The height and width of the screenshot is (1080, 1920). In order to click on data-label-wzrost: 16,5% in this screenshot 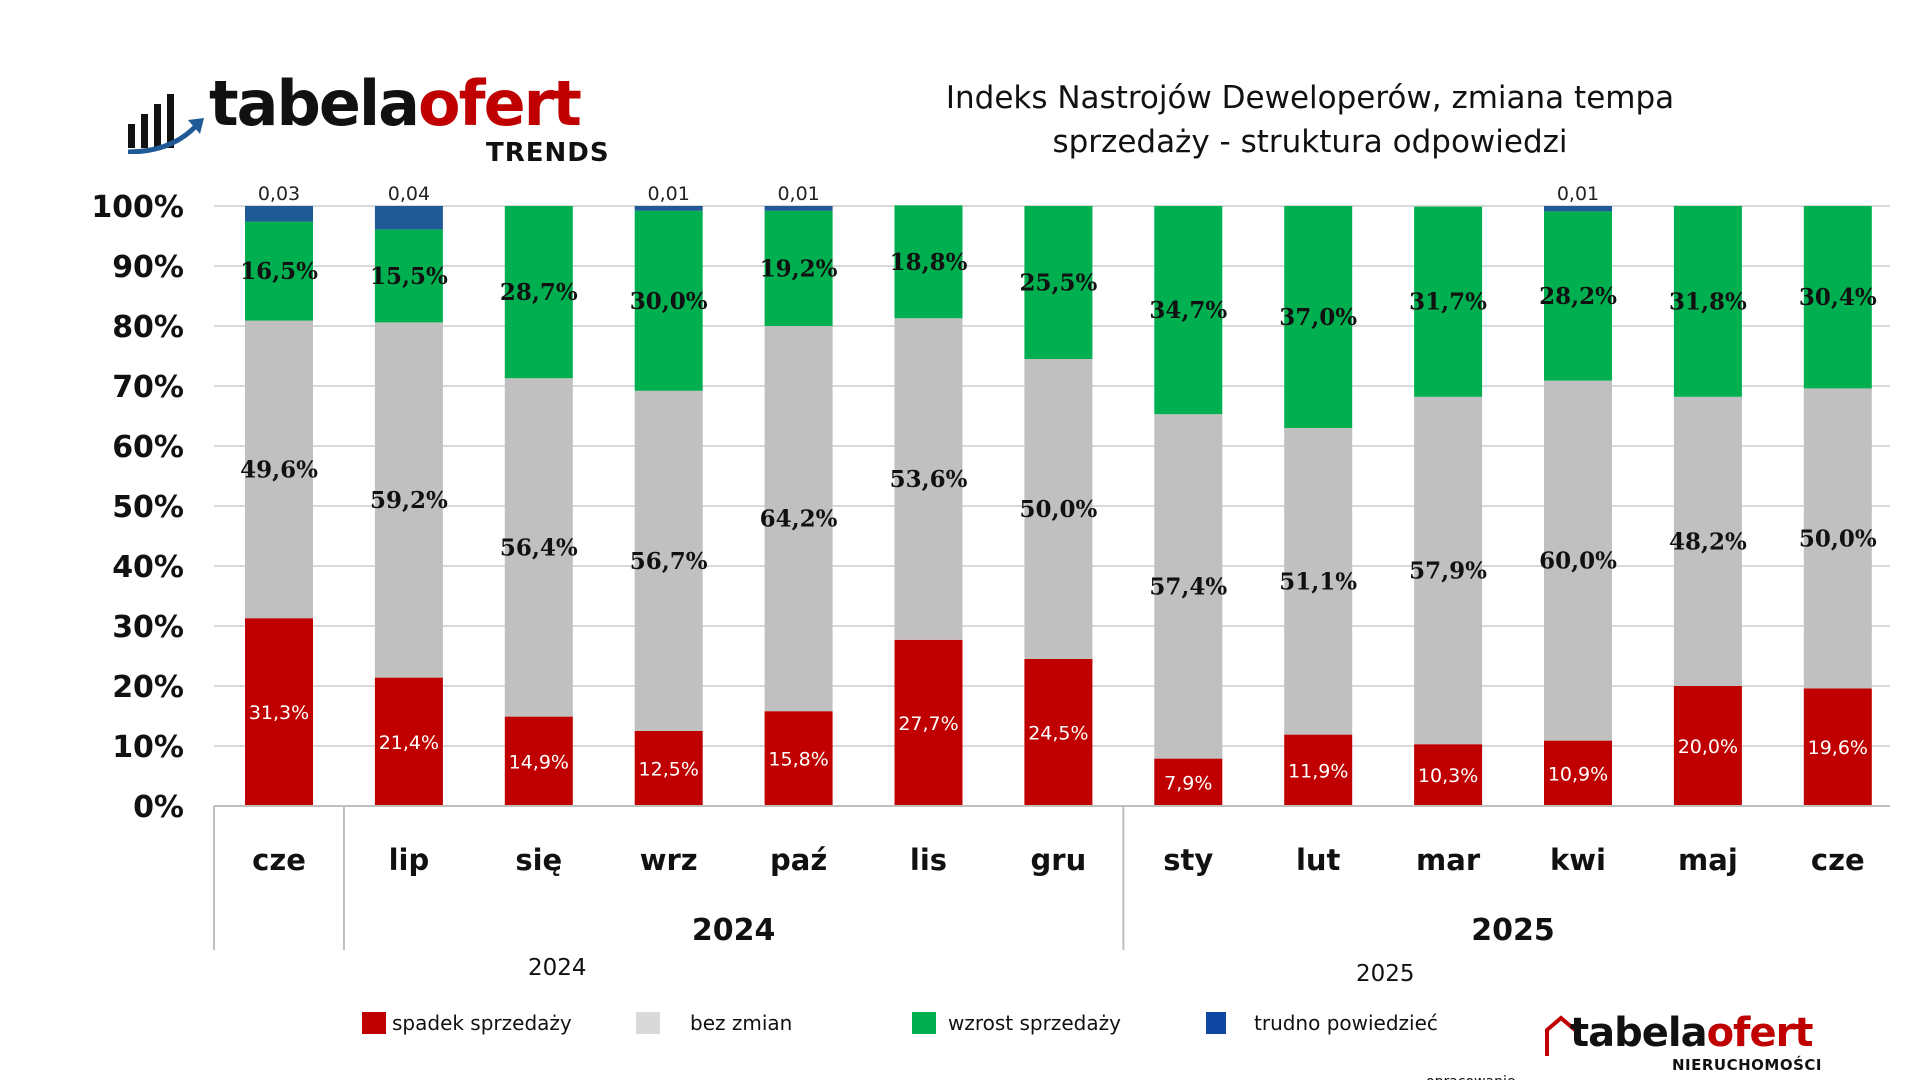, I will do `click(279, 271)`.